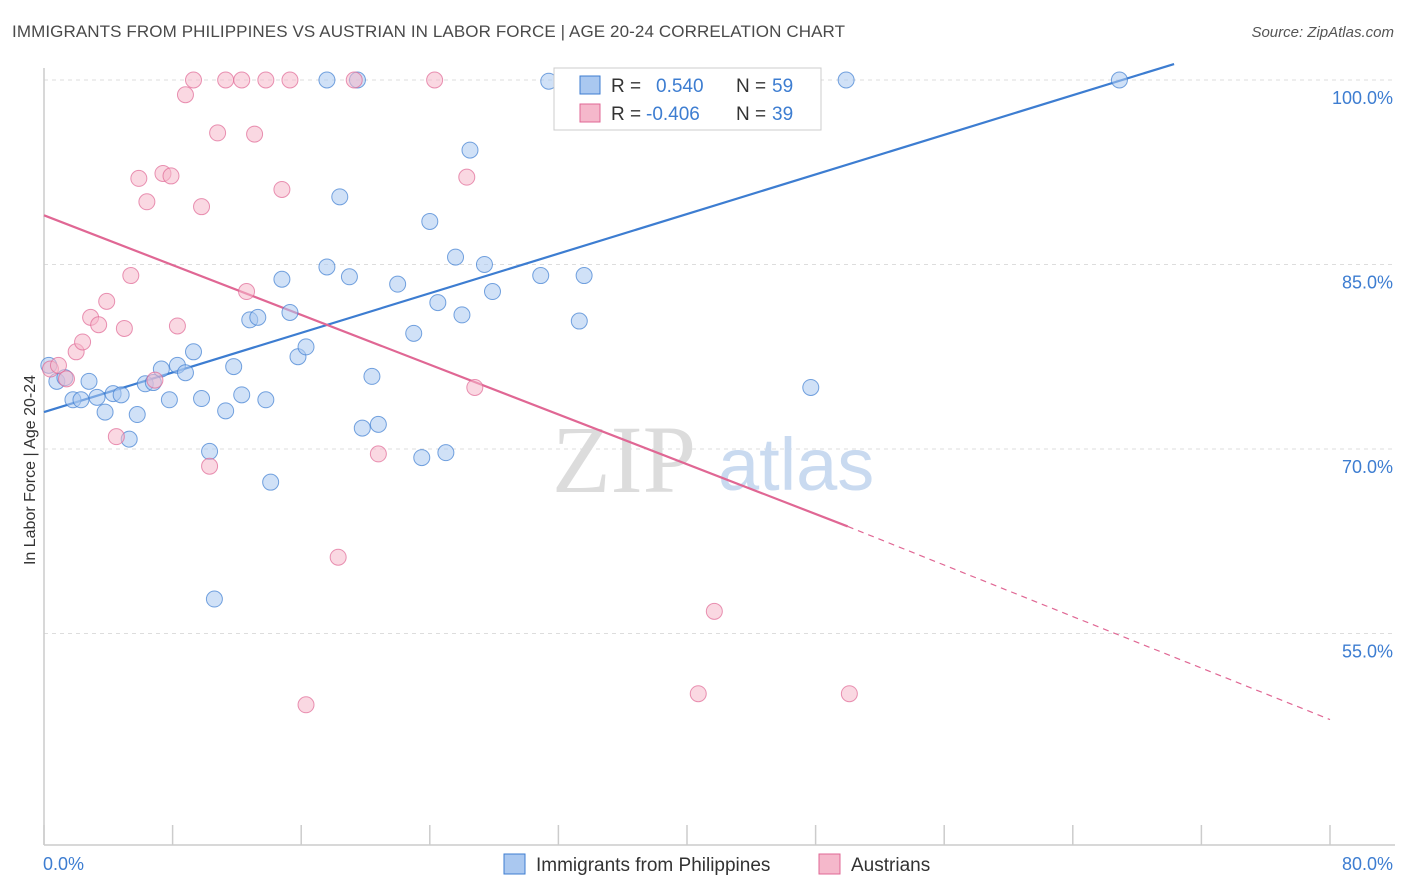 The width and height of the screenshot is (1406, 892). Describe the element at coordinates (687, 99) in the screenshot. I see `legend-box: R = 0.540 N = 59 R = -0.406 N = 39` at that location.